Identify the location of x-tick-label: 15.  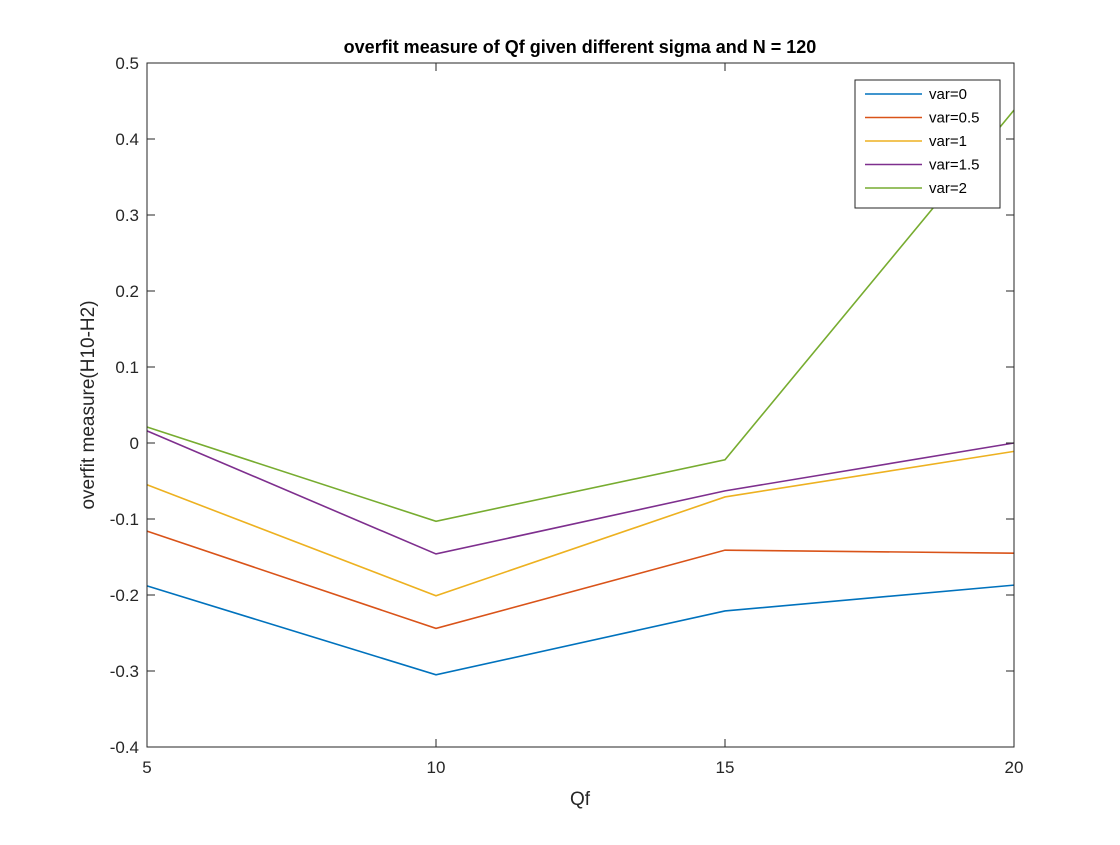
(725, 767).